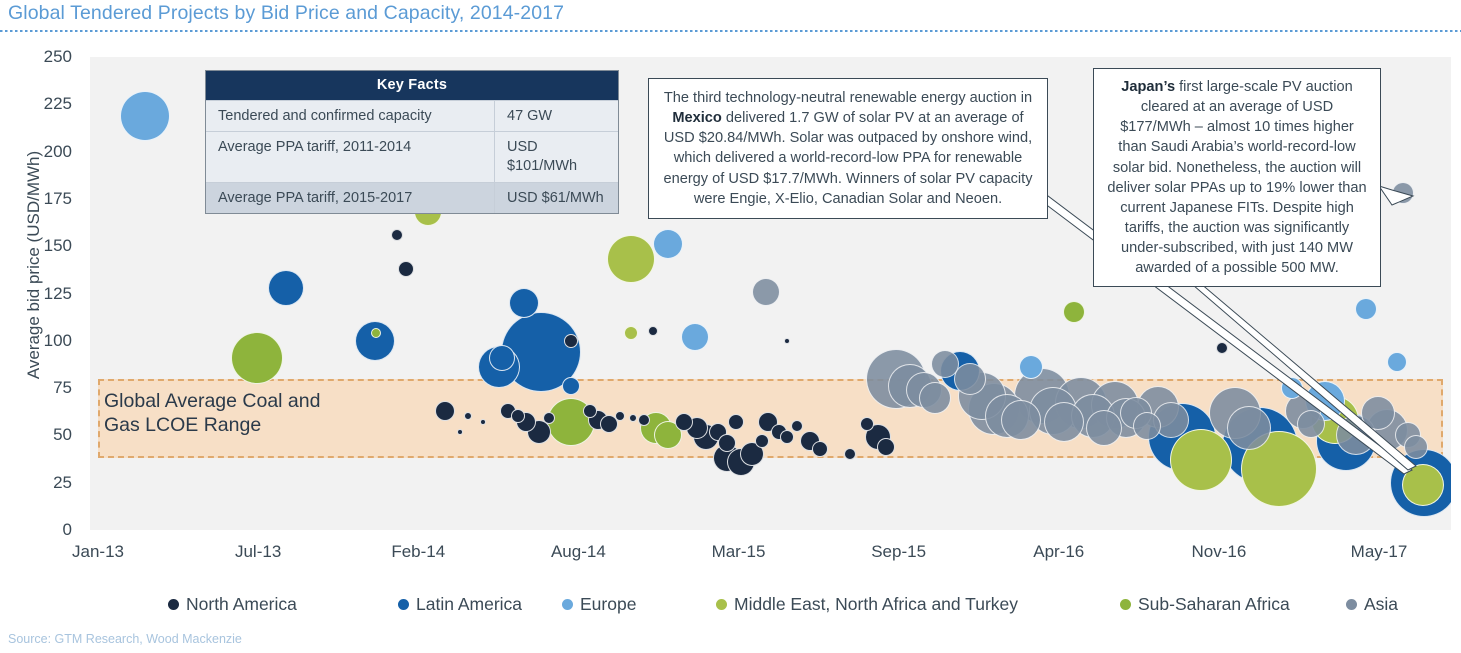  What do you see at coordinates (460, 604) in the screenshot?
I see `legend-item-2: Latin America` at bounding box center [460, 604].